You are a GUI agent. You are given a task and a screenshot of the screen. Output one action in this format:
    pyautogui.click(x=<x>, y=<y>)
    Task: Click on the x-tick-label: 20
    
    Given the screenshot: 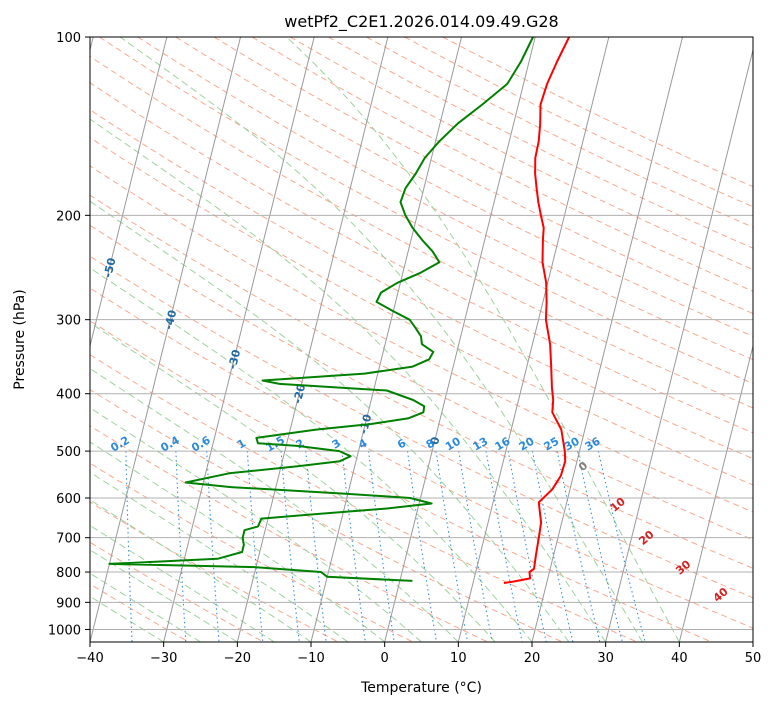 What is the action you would take?
    pyautogui.click(x=532, y=658)
    